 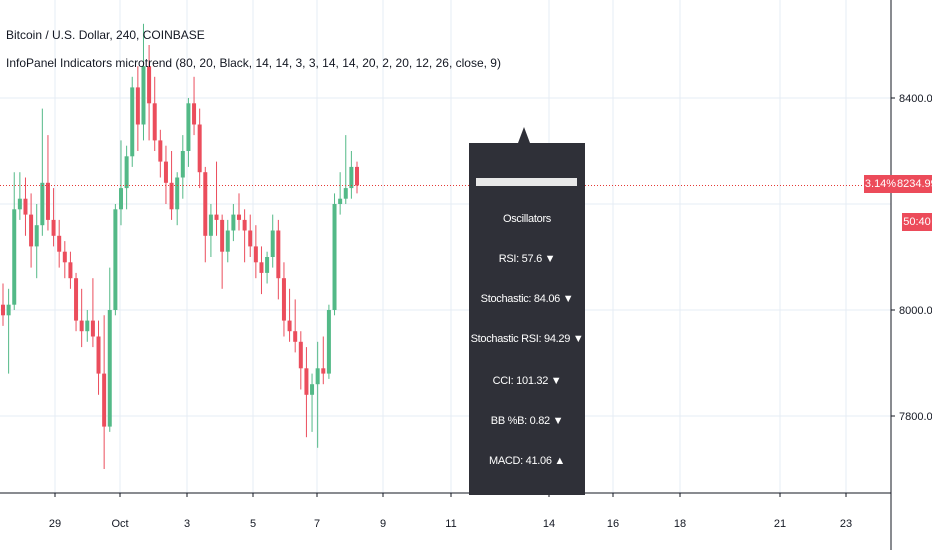 I want to click on info-row-stochastic: Stochastic: 84.06 ▼, so click(x=527, y=299).